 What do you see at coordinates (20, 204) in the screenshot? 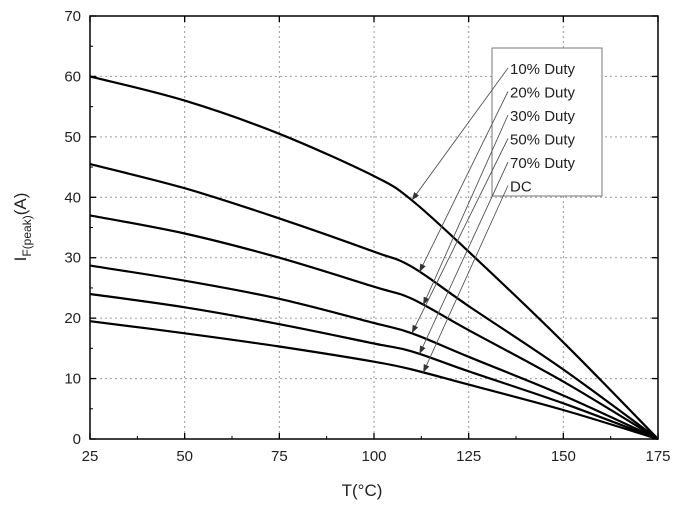
I see `y-axis-title-unit: (A)` at bounding box center [20, 204].